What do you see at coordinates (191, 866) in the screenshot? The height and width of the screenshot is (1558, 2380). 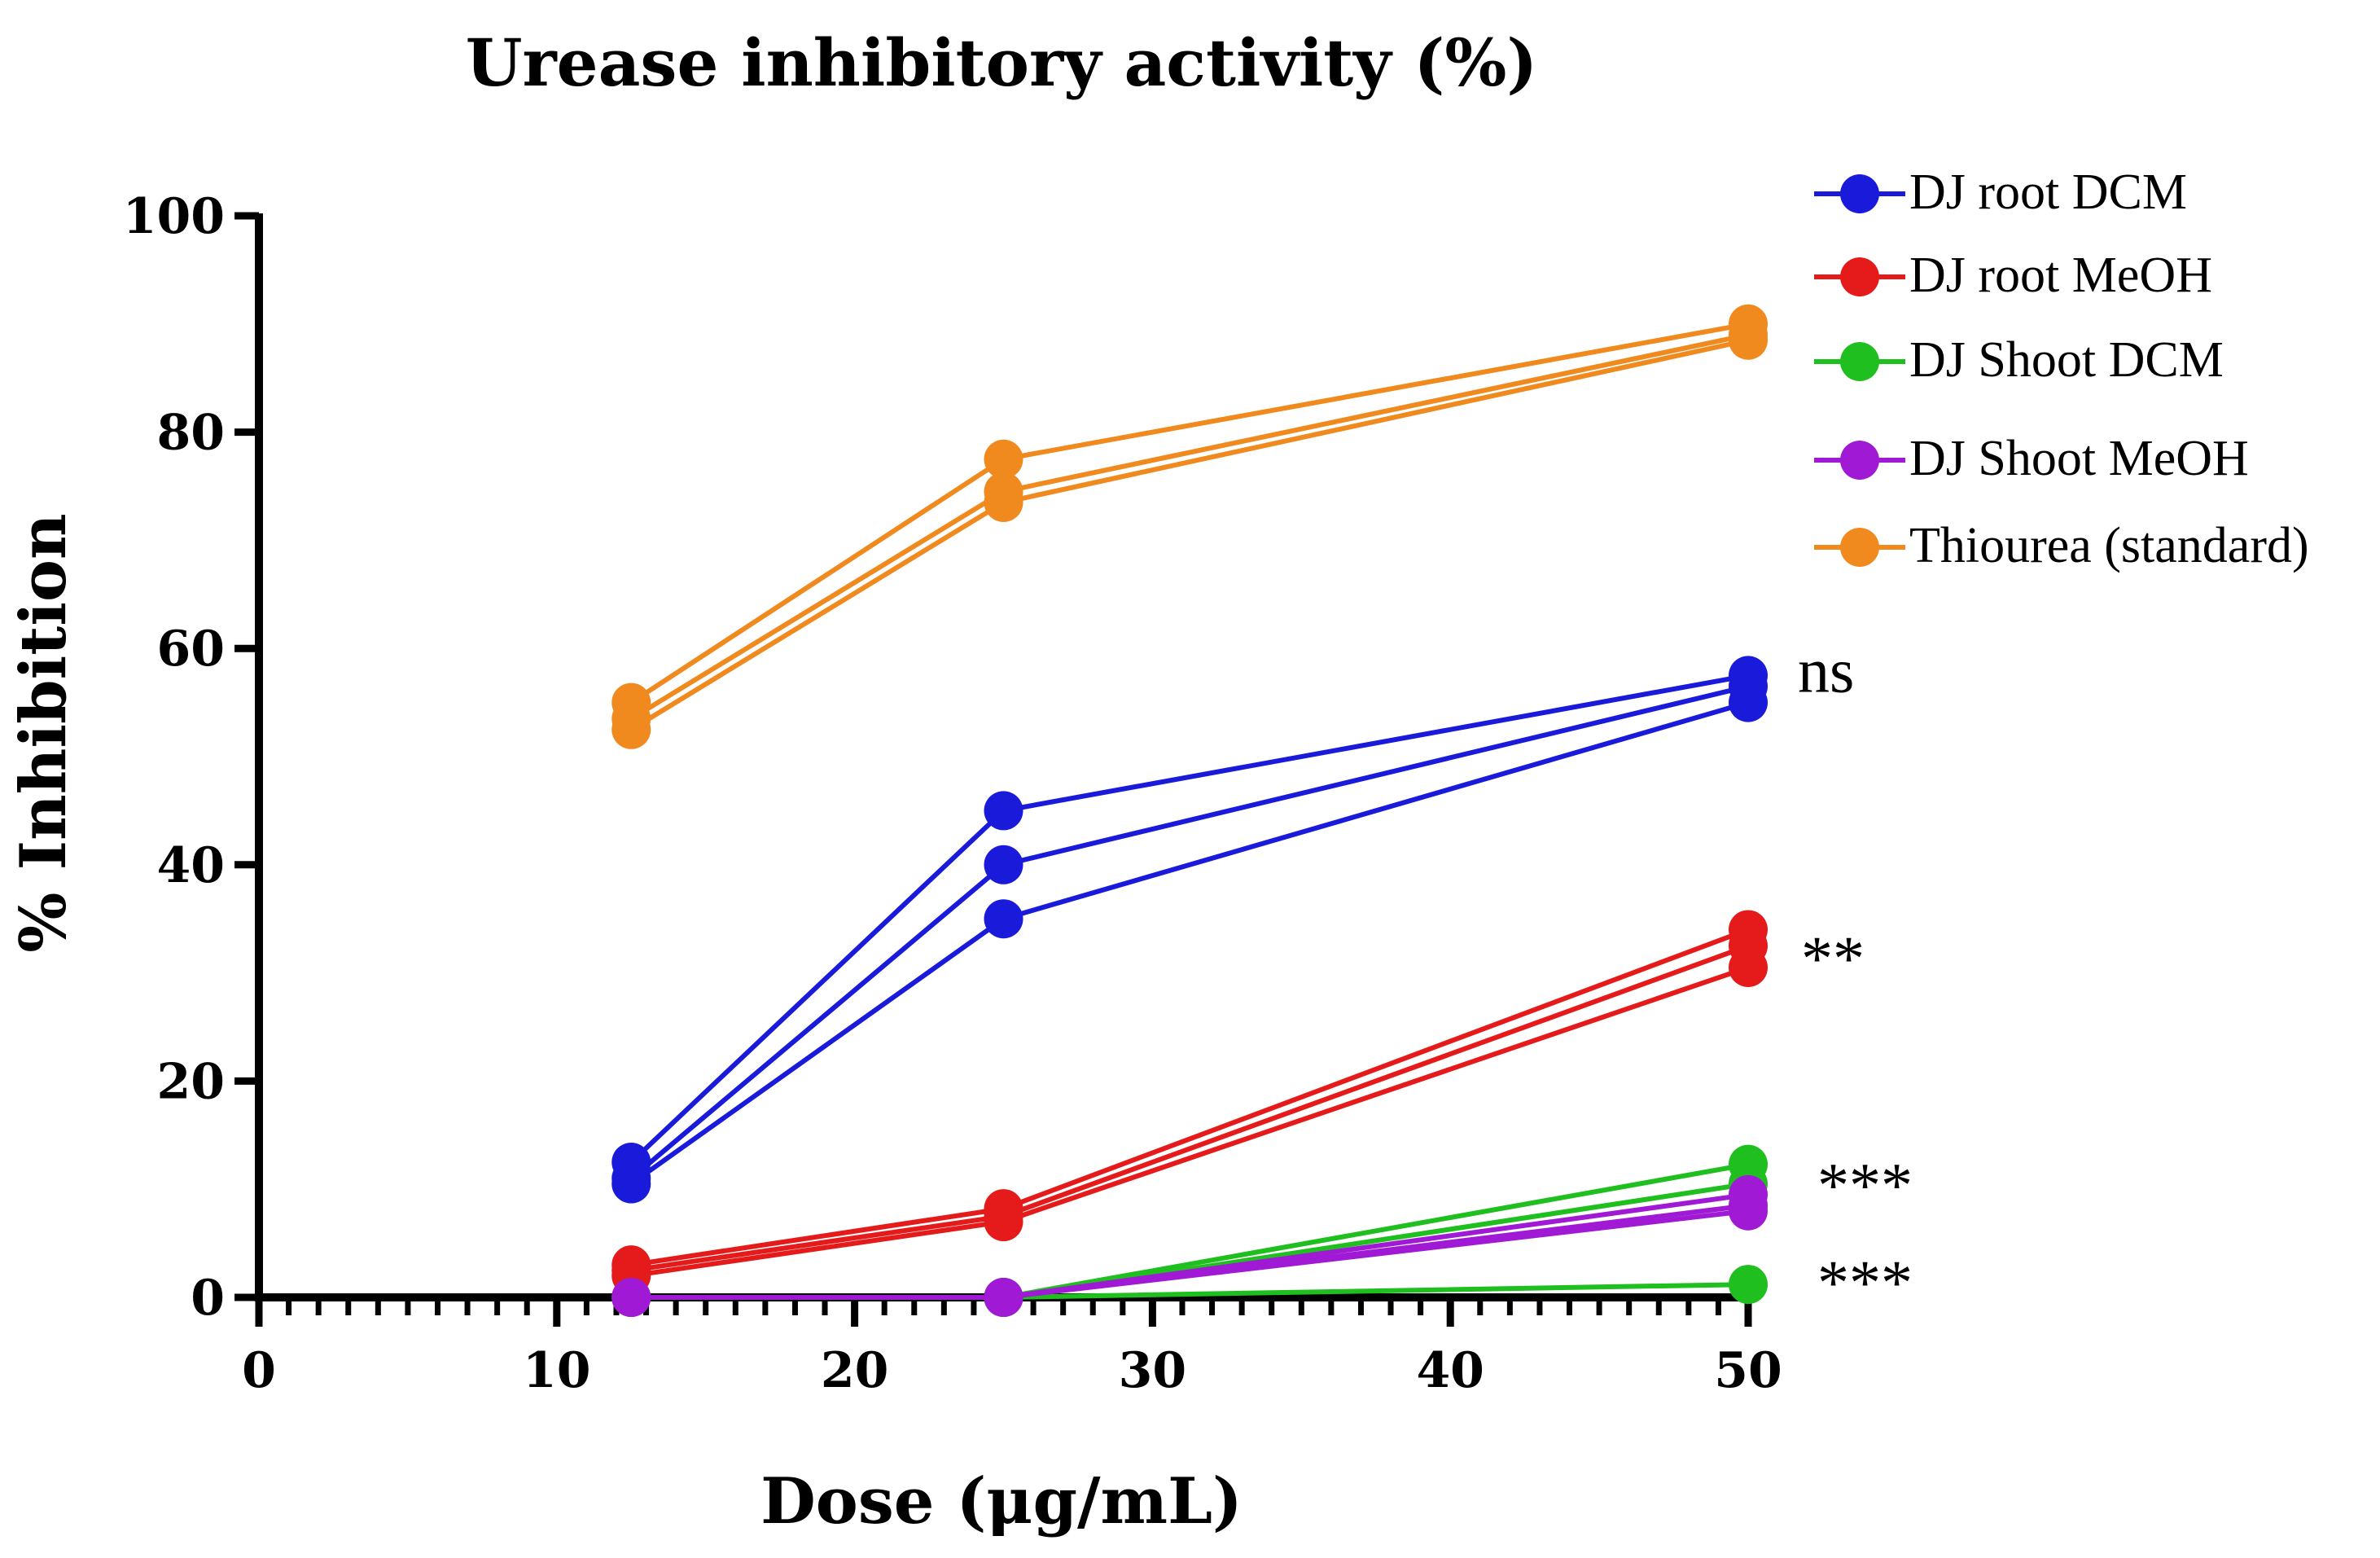 I see `y-tick-label: 40` at bounding box center [191, 866].